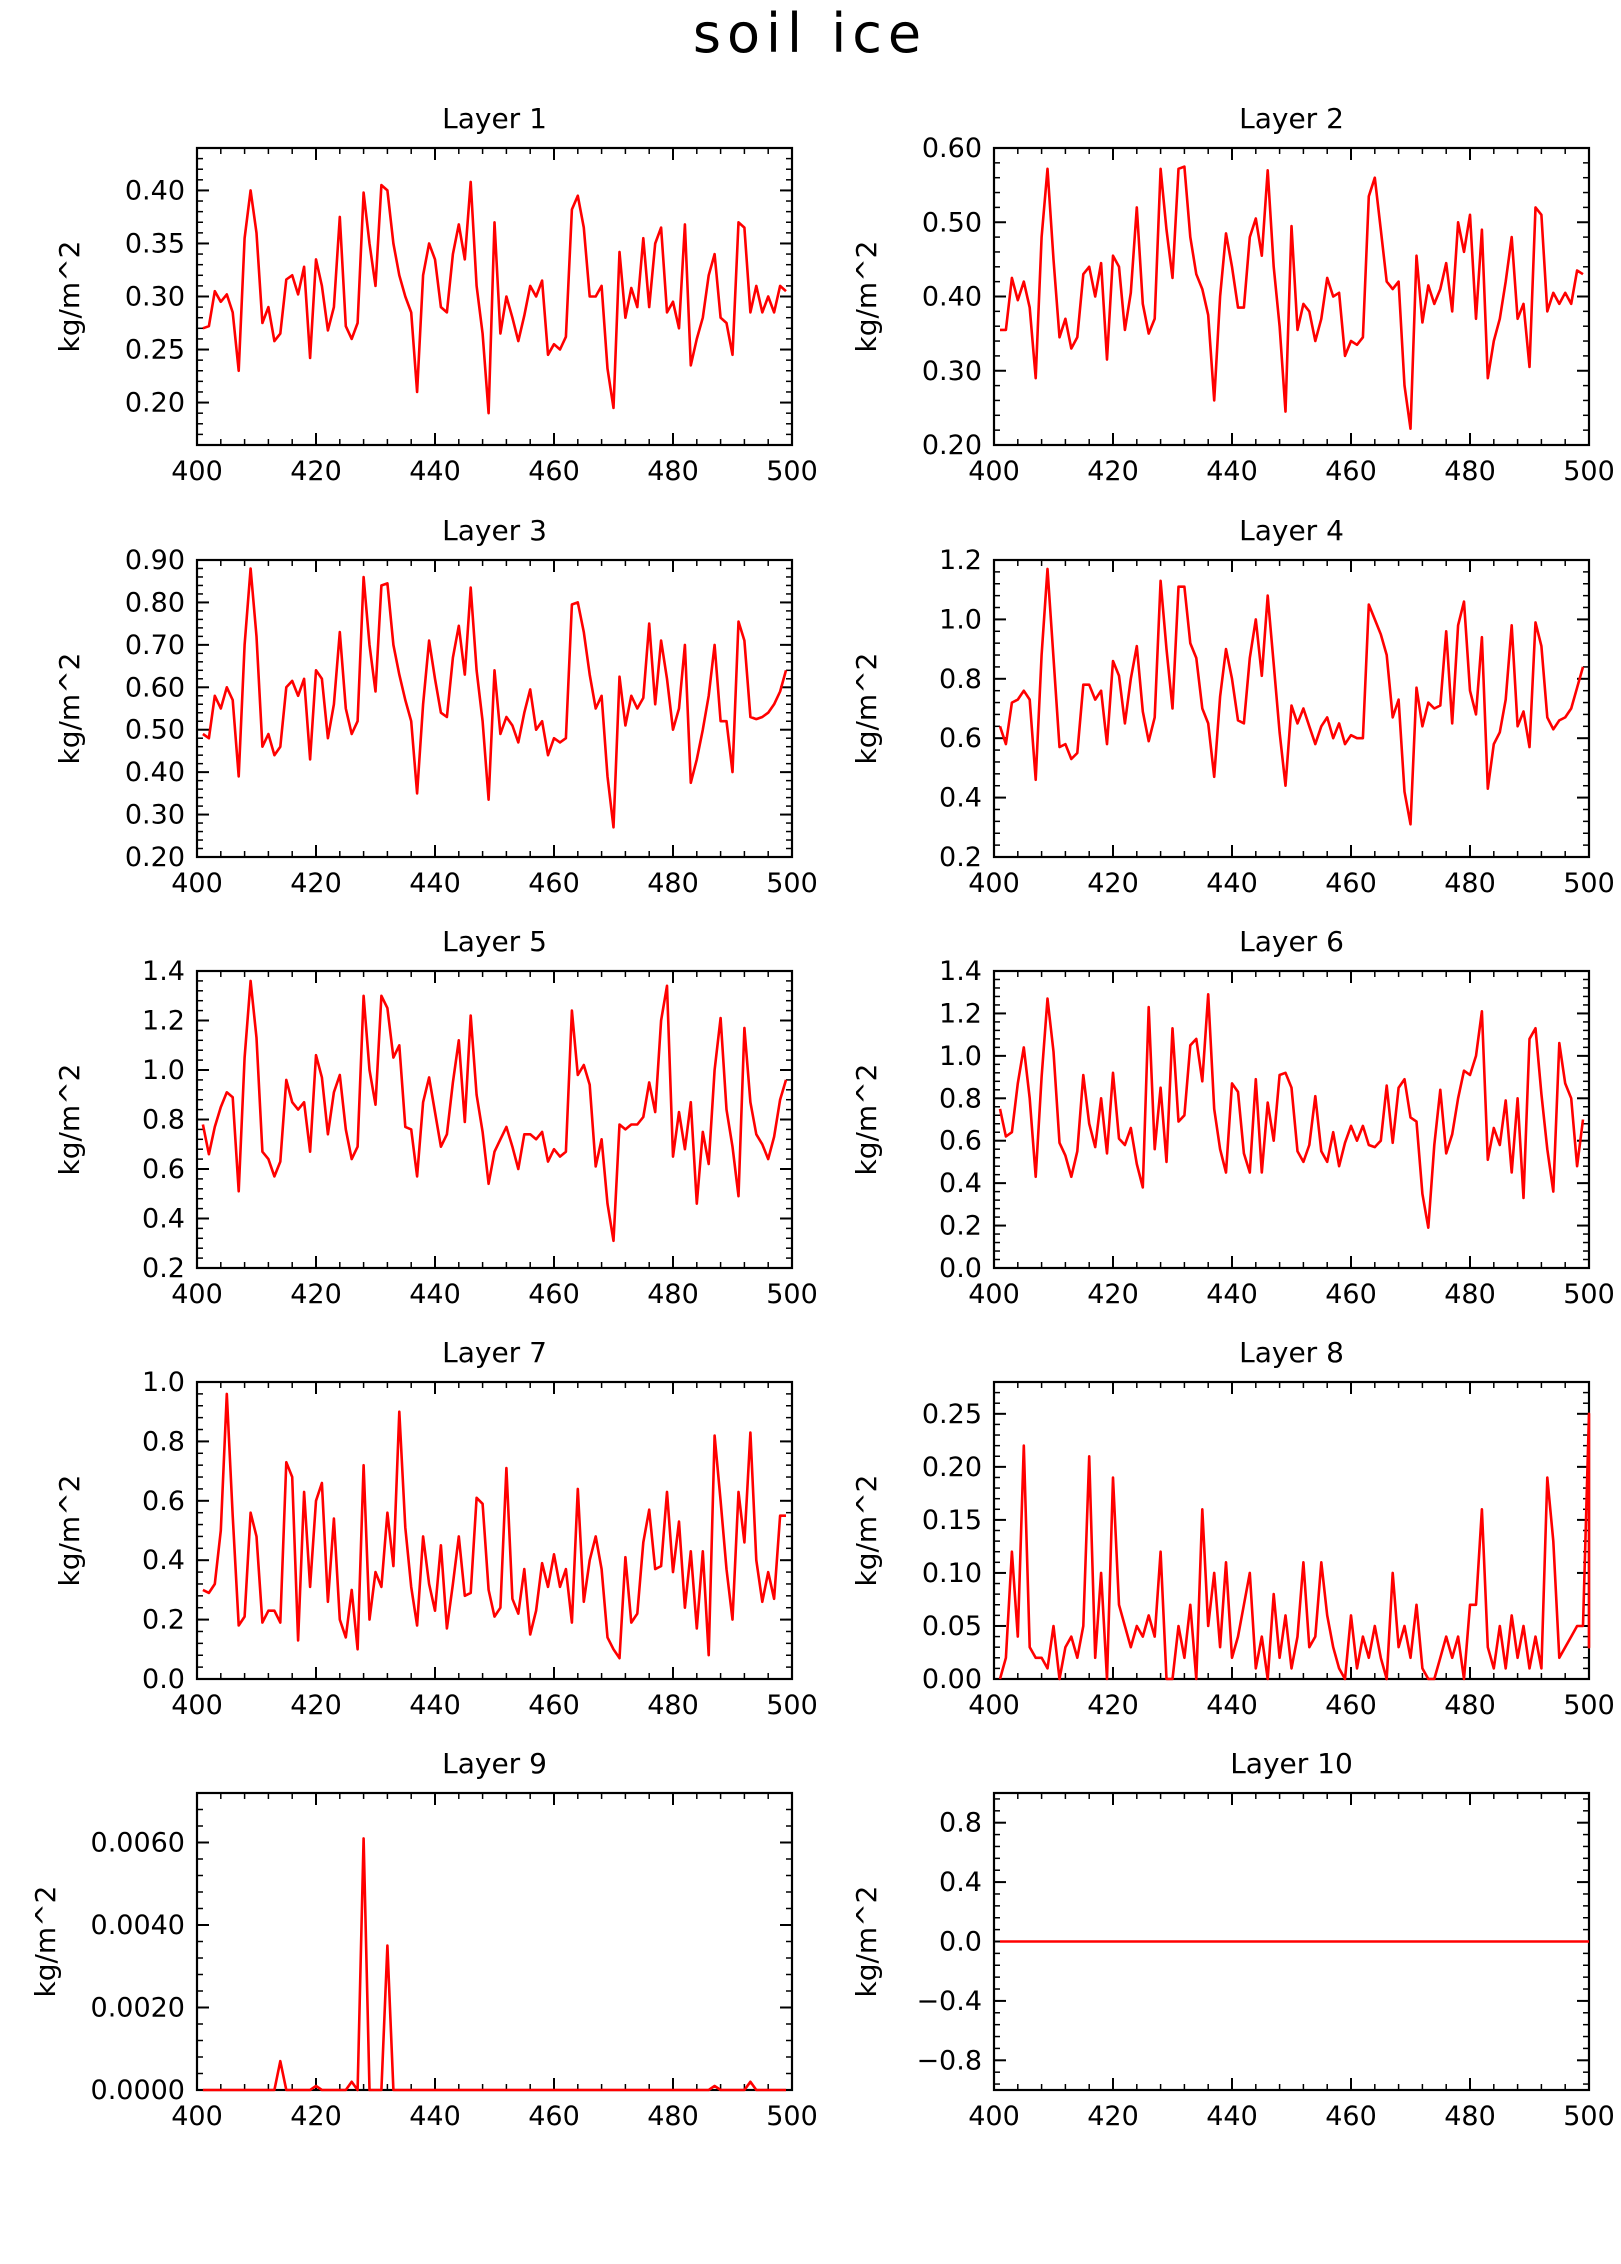 Image resolution: width=1621 pixels, height=2264 pixels. I want to click on y-tick-label: 0.50, so click(952, 222).